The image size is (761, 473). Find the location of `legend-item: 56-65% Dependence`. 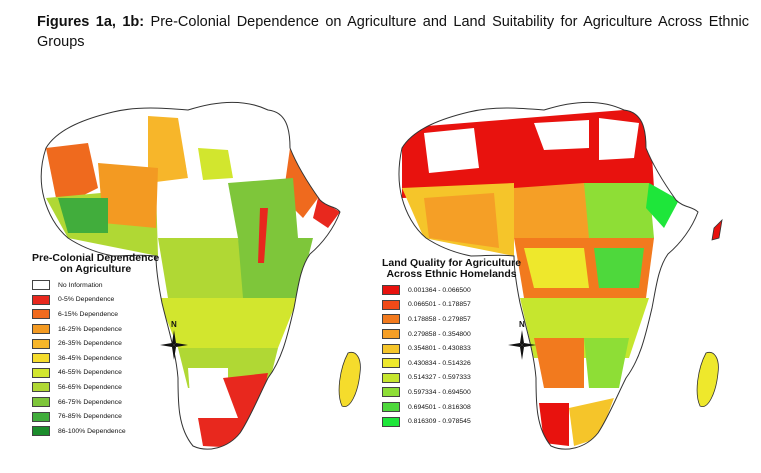

legend-item: 56-65% Dependence is located at coordinates (95, 387).